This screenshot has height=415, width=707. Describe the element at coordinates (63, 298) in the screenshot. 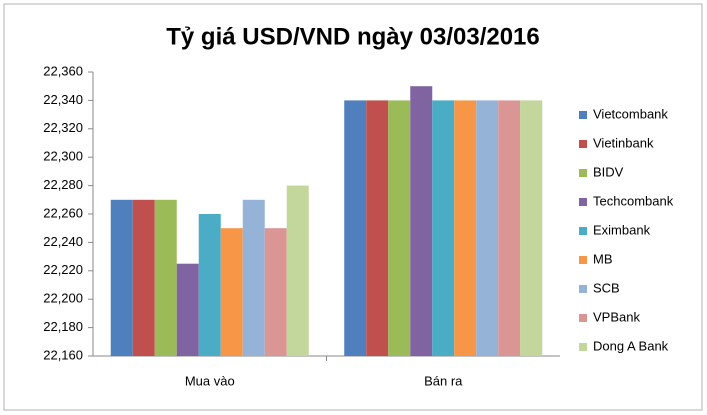

I see `y-tick-label: 22,200` at that location.